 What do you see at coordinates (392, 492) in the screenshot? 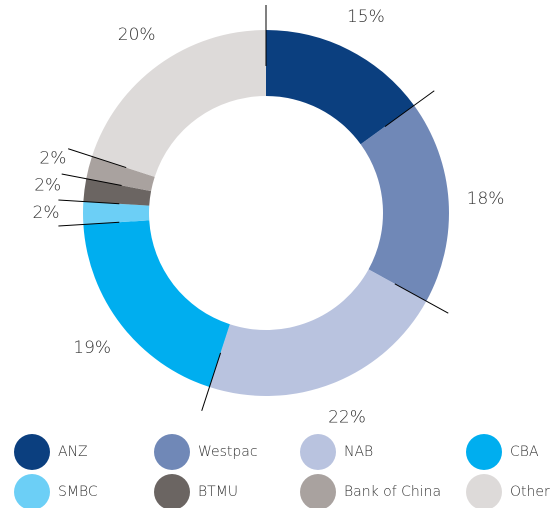
I see `legend-label: Bank of China` at bounding box center [392, 492].